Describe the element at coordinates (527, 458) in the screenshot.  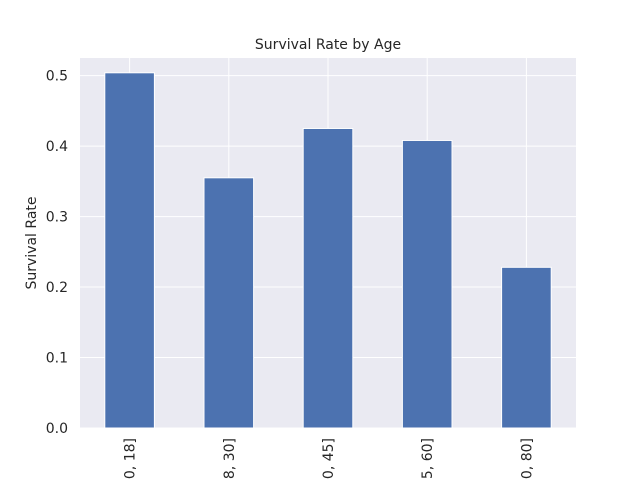
I see `x-tick-label: 0, 80]` at that location.